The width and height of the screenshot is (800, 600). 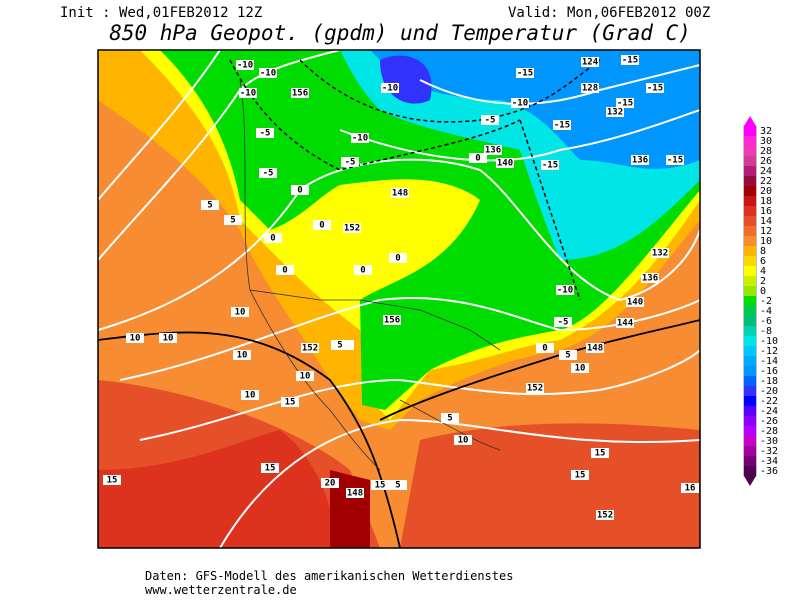 What do you see at coordinates (766, 171) in the screenshot?
I see `colorbar-label: 24` at bounding box center [766, 171].